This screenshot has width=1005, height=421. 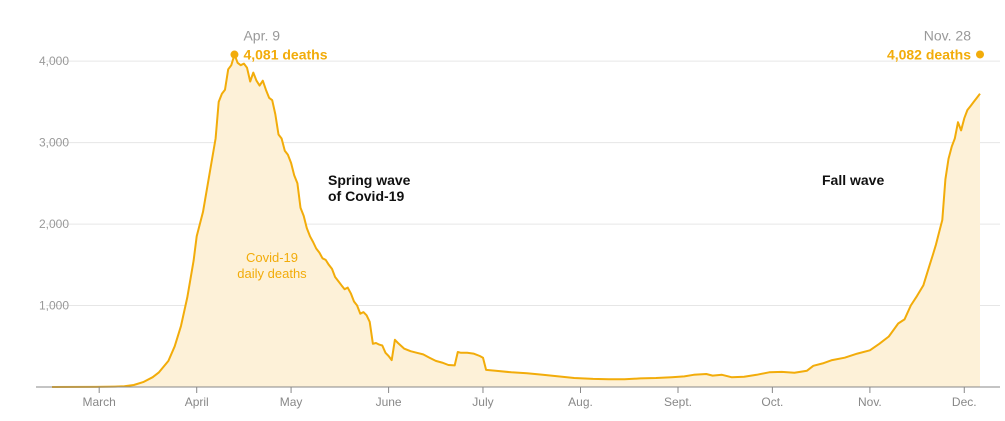 What do you see at coordinates (197, 402) in the screenshot?
I see `x-tick-label: April` at bounding box center [197, 402].